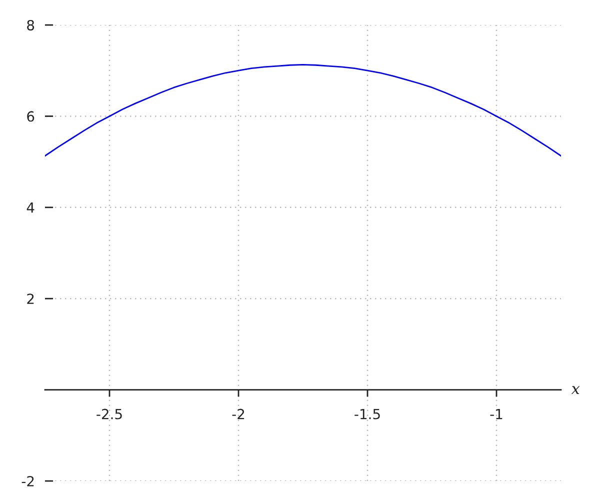 This screenshot has height=500, width=600. I want to click on y-tick-label: 4, so click(30, 207).